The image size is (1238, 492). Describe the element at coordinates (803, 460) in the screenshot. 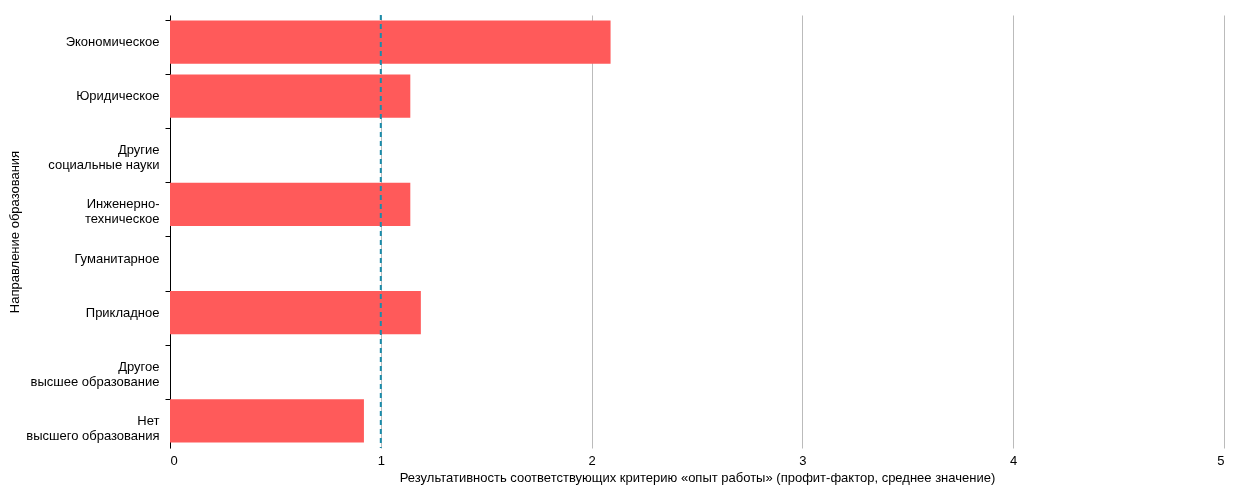

I see `x-tick-label: 3` at that location.